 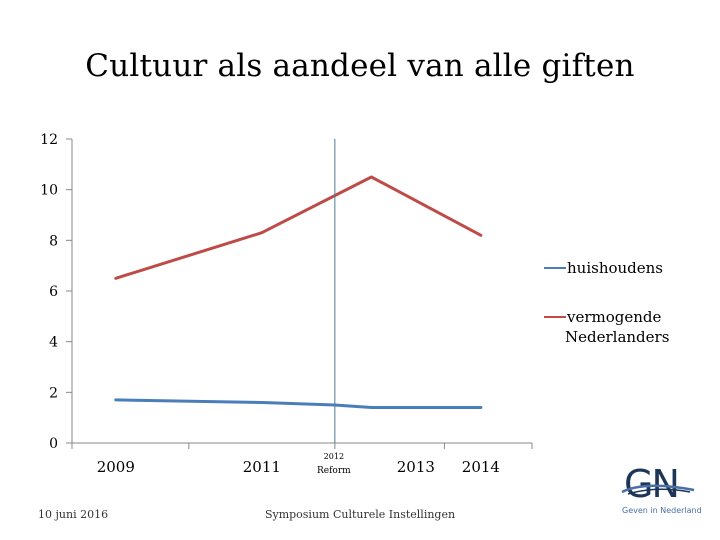 What do you see at coordinates (53, 393) in the screenshot?
I see `y-tick-label: 2` at bounding box center [53, 393].